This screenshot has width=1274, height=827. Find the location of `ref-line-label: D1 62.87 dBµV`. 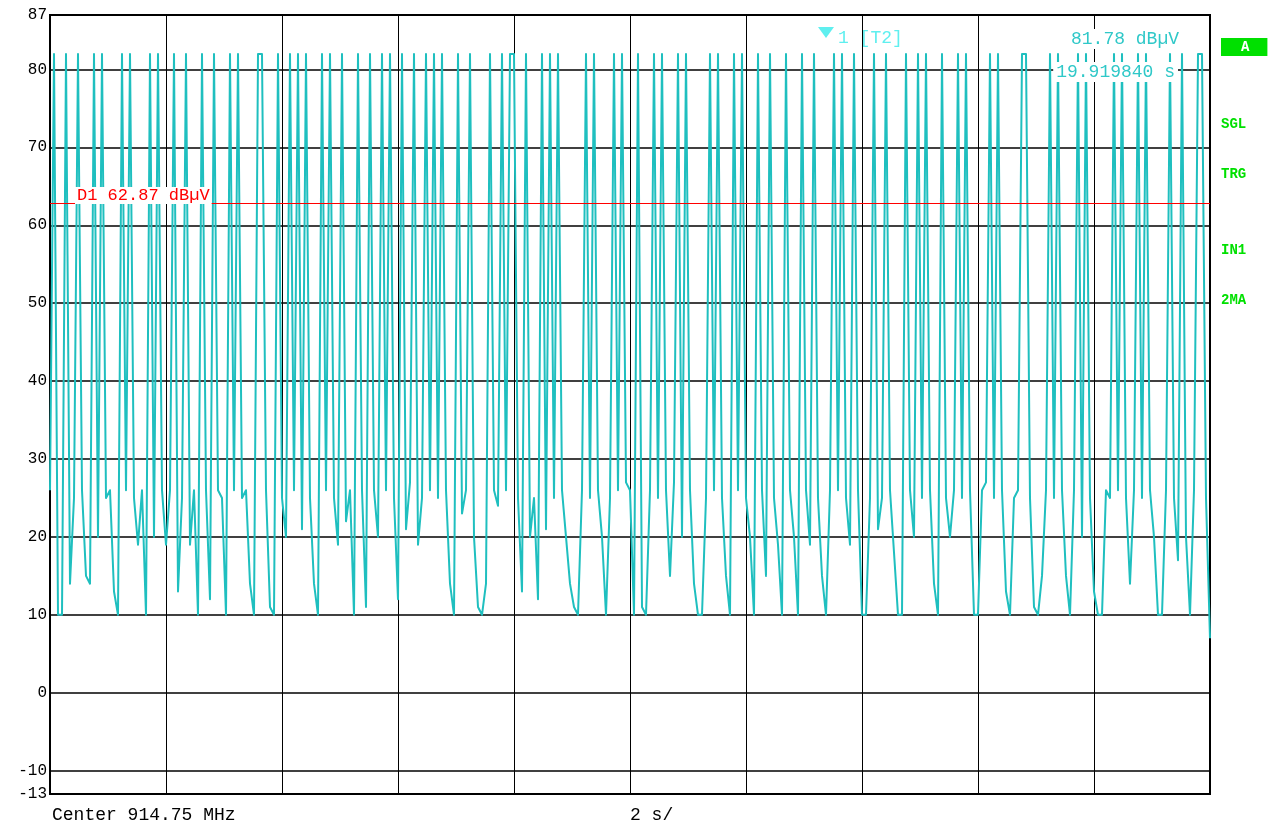

ref-line-label: D1 62.87 dBµV is located at coordinates (144, 195).